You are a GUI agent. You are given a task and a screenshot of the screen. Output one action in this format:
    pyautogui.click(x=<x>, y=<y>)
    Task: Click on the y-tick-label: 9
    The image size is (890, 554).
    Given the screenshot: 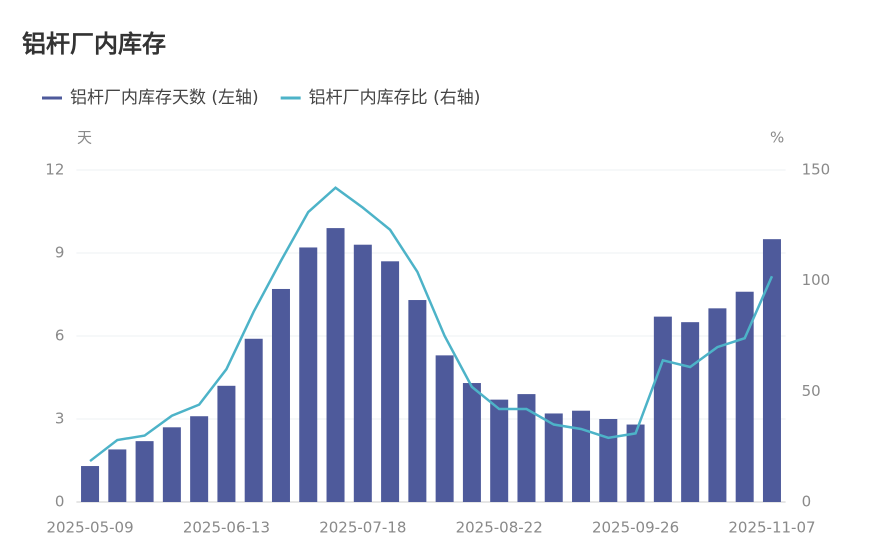 What is the action you would take?
    pyautogui.click(x=60, y=253)
    